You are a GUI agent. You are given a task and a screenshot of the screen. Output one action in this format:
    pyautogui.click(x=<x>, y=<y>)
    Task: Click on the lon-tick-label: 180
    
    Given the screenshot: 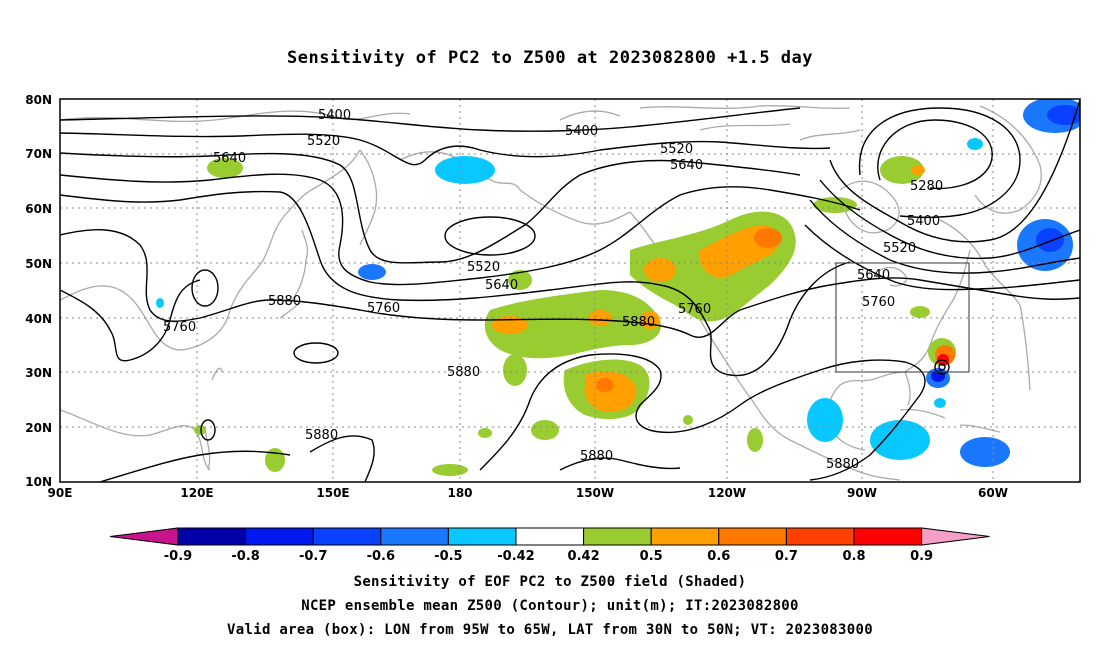 What is the action you would take?
    pyautogui.click(x=459, y=493)
    